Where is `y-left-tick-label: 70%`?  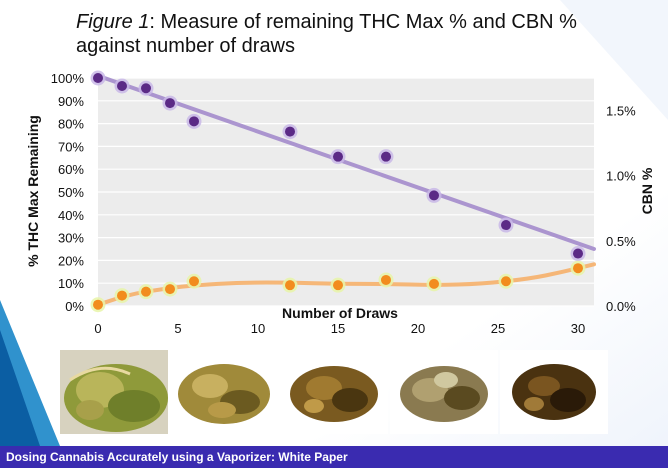
y-left-tick-label: 70% is located at coordinates (71, 146).